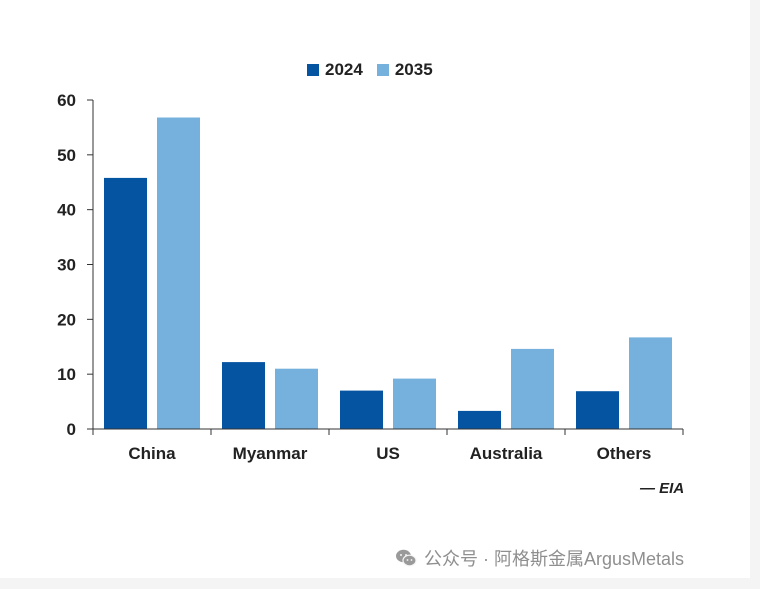  I want to click on watermark-text: 公众号 · 阿格斯金属ArgusMetals, so click(554, 559).